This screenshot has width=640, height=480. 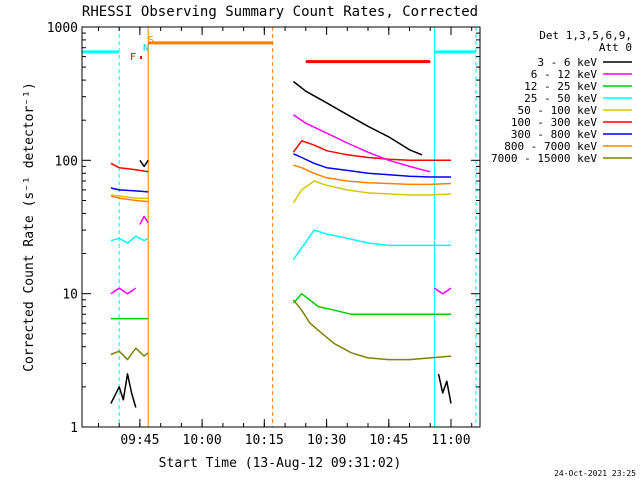 I want to click on series-7000-15000-kev, so click(x=281, y=330).